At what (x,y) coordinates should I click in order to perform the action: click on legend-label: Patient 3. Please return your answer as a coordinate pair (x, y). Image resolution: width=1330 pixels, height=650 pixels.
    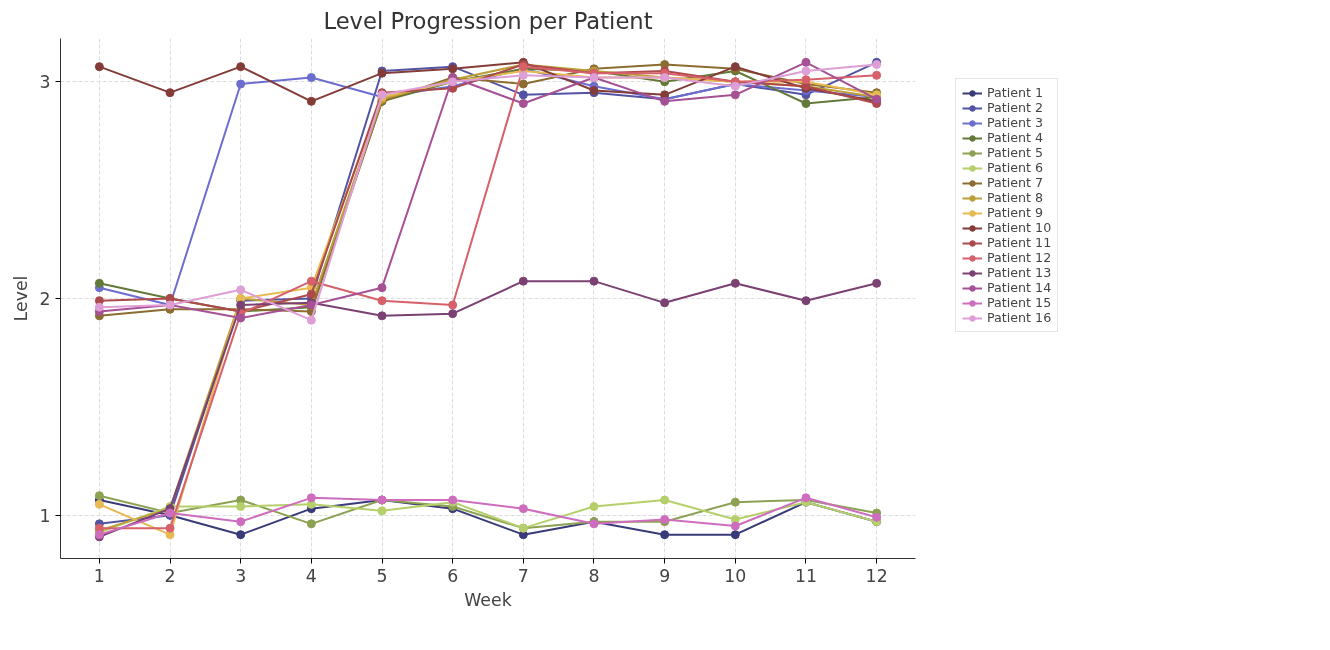
    Looking at the image, I should click on (1015, 122).